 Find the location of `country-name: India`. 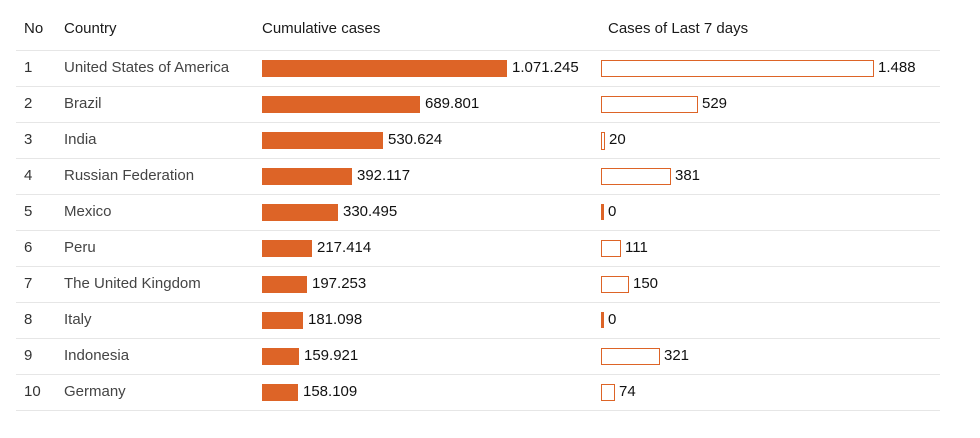

country-name: India is located at coordinates (80, 139).